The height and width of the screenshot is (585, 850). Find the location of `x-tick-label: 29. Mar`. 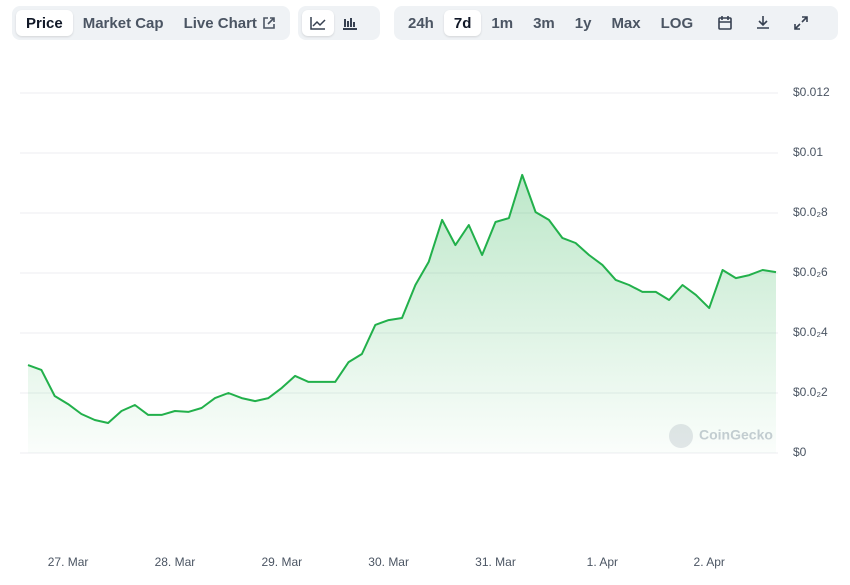

x-tick-label: 29. Mar is located at coordinates (281, 562).